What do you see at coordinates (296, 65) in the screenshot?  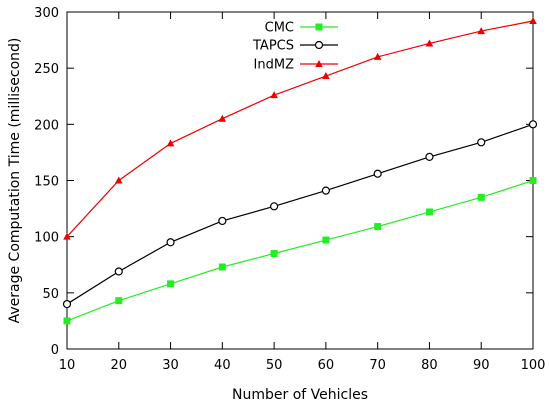 I see `legend-item-indmz: IndMZ` at bounding box center [296, 65].